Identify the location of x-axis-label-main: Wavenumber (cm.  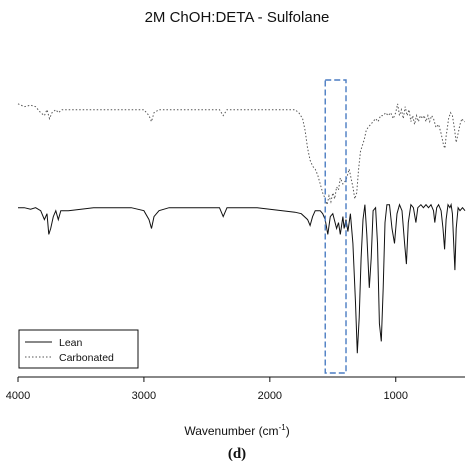
(231, 431).